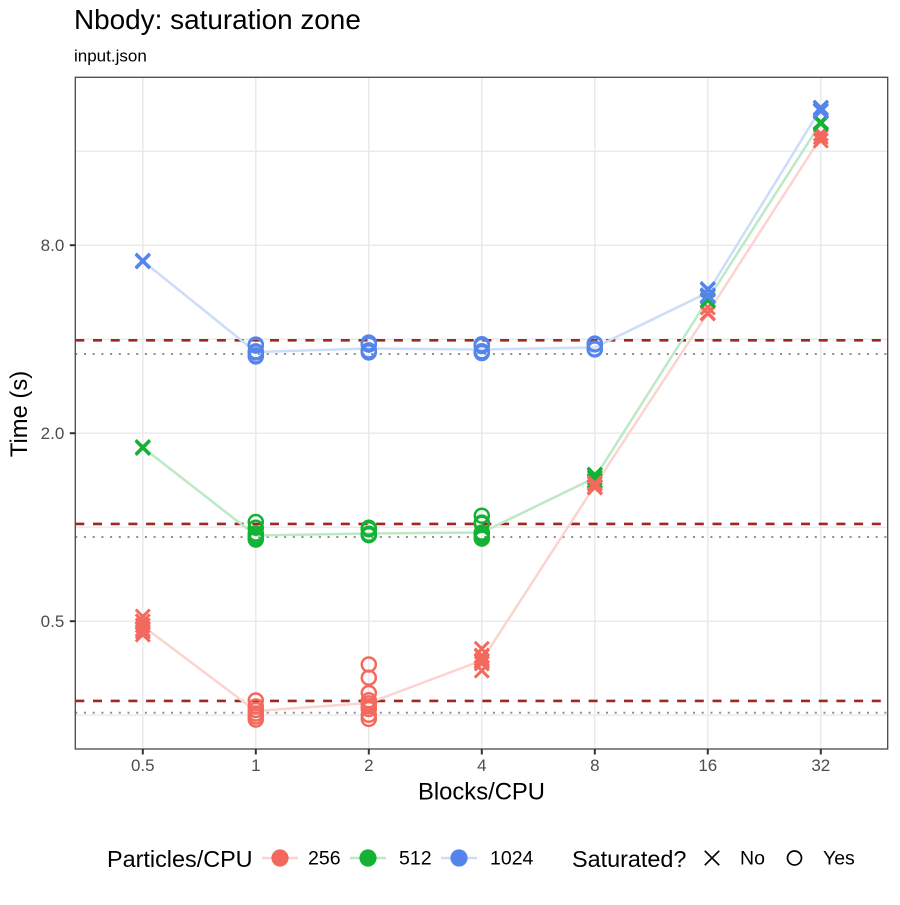 The width and height of the screenshot is (900, 905). Describe the element at coordinates (839, 859) in the screenshot. I see `svg-text: Yes` at that location.